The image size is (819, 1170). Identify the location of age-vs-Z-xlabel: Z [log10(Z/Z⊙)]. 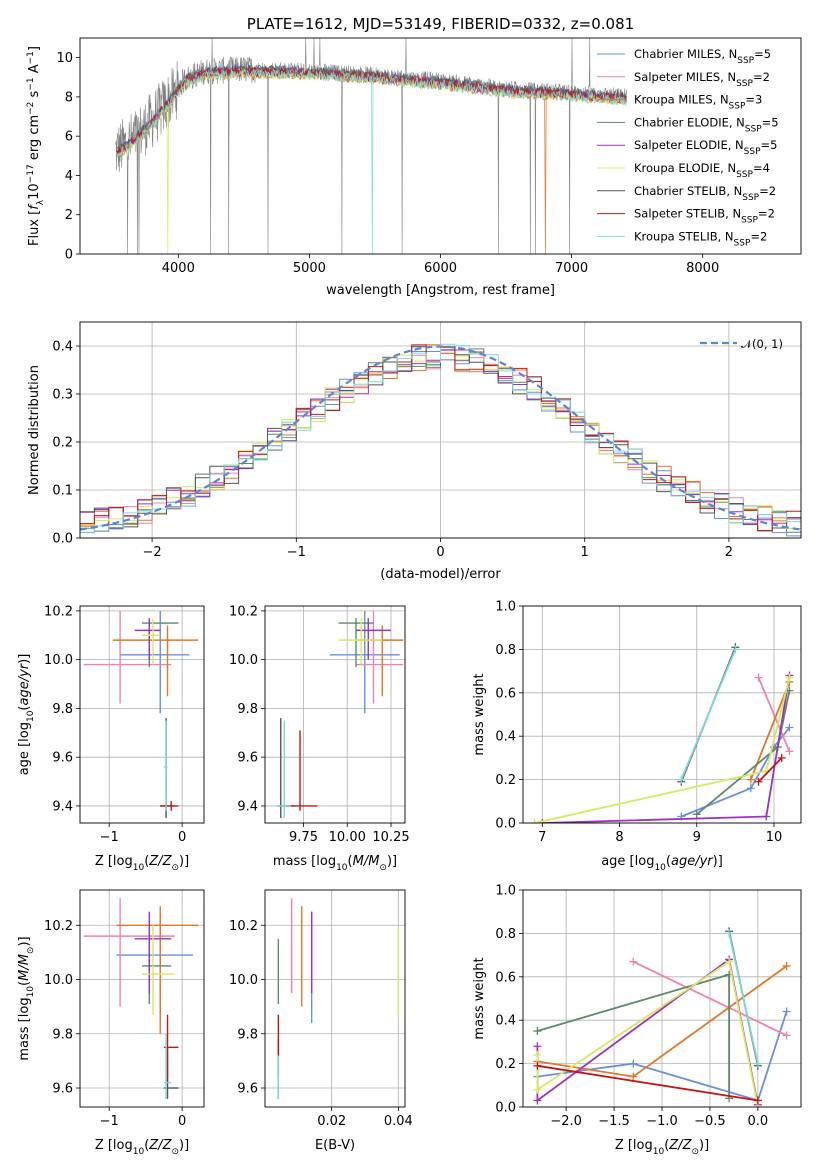
(142, 863).